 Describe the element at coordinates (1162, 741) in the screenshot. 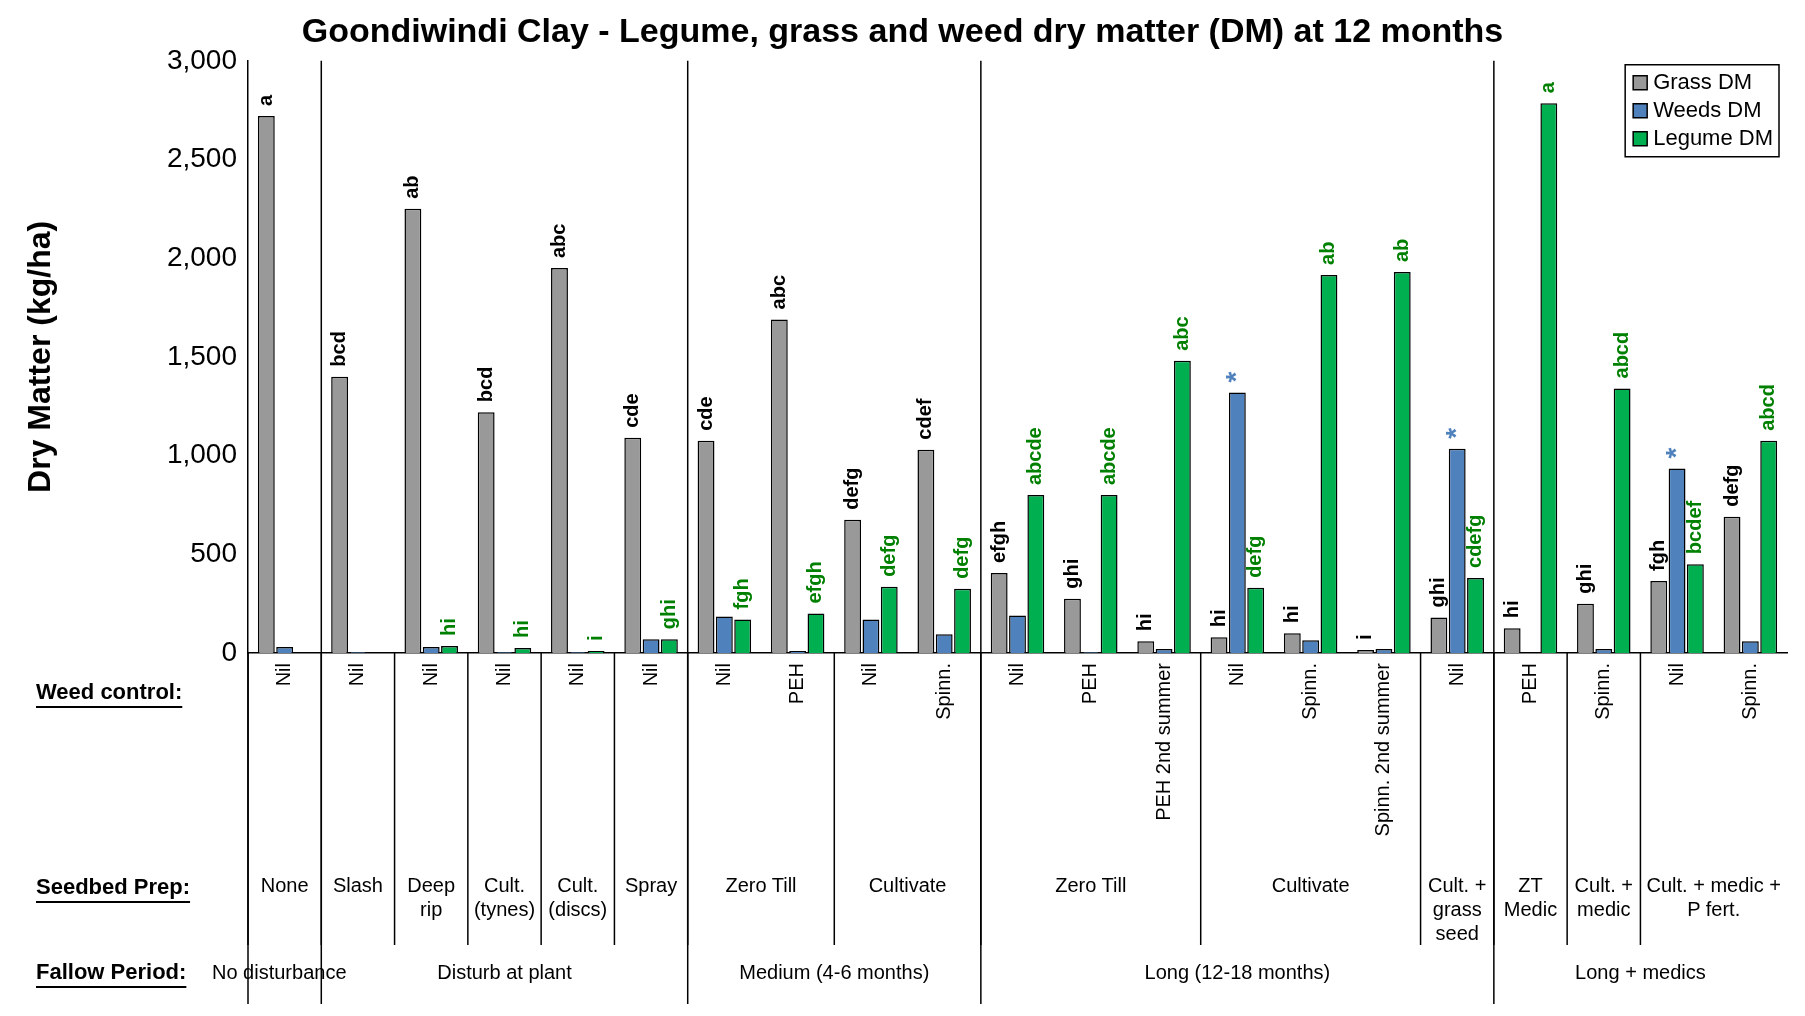

I see `x-tick-label: PEH 2nd summer` at that location.